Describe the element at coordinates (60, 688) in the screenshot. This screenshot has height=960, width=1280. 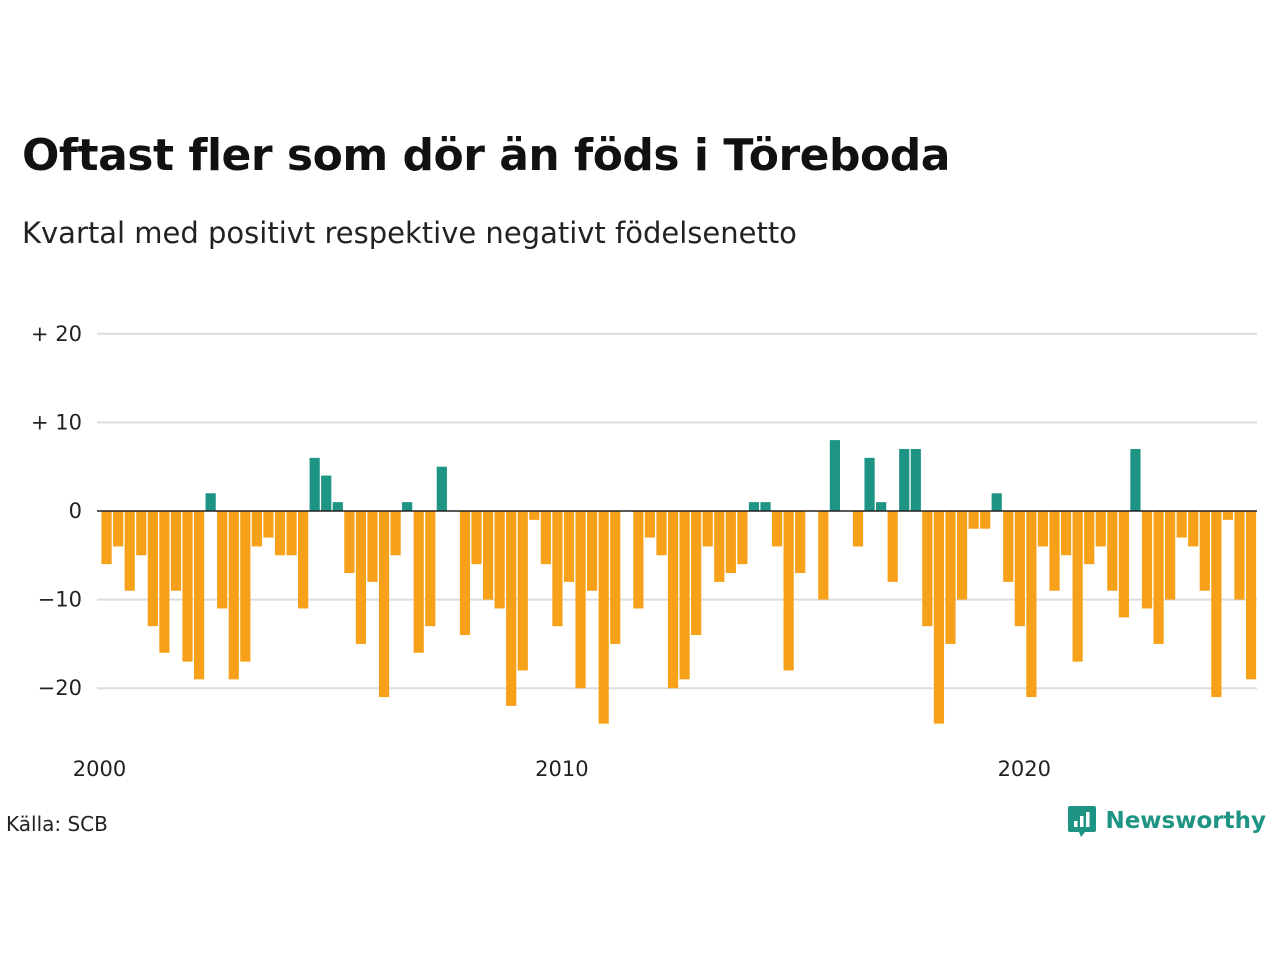
I see `y-tick-label: −20` at that location.